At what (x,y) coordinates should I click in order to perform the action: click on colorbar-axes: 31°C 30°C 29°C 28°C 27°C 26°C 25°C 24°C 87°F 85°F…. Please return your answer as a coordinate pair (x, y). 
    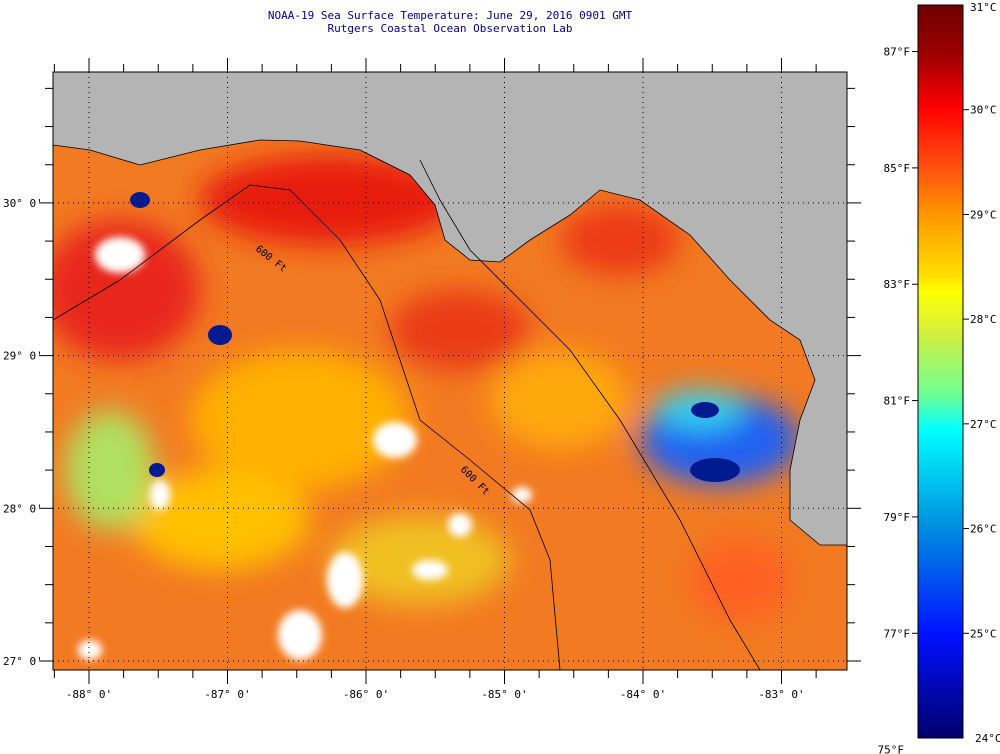
    Looking at the image, I should click on (939, 377).